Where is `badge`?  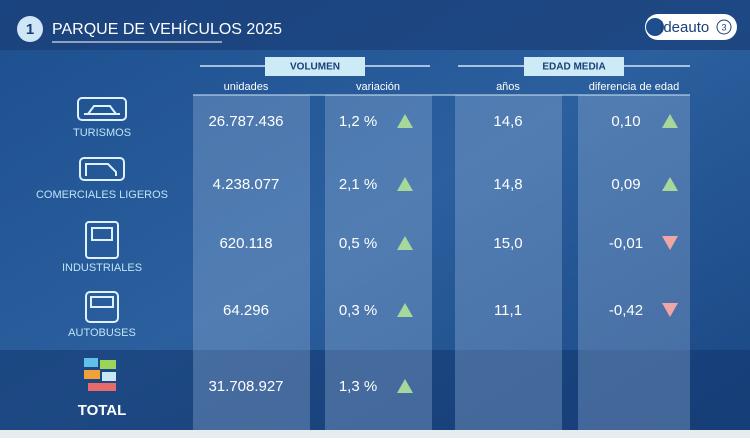
badge is located at coordinates (30, 29).